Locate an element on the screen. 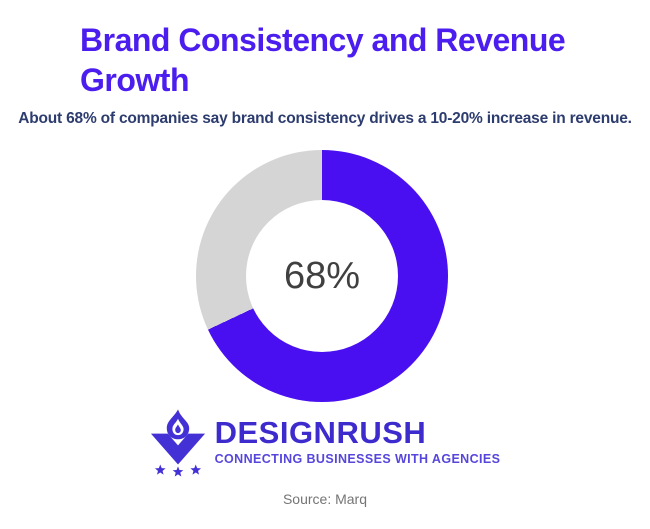  page-title-line1: Brand Consistency and Revenue is located at coordinates (323, 40).